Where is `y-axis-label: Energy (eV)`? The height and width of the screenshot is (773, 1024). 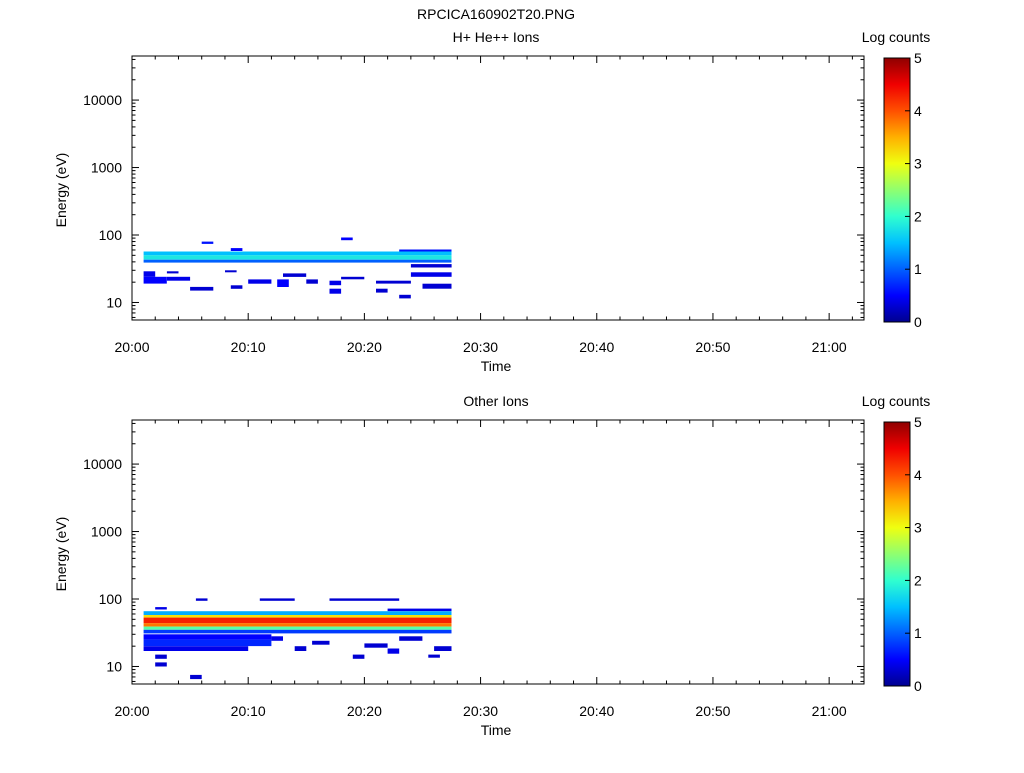 y-axis-label: Energy (eV) is located at coordinates (61, 554).